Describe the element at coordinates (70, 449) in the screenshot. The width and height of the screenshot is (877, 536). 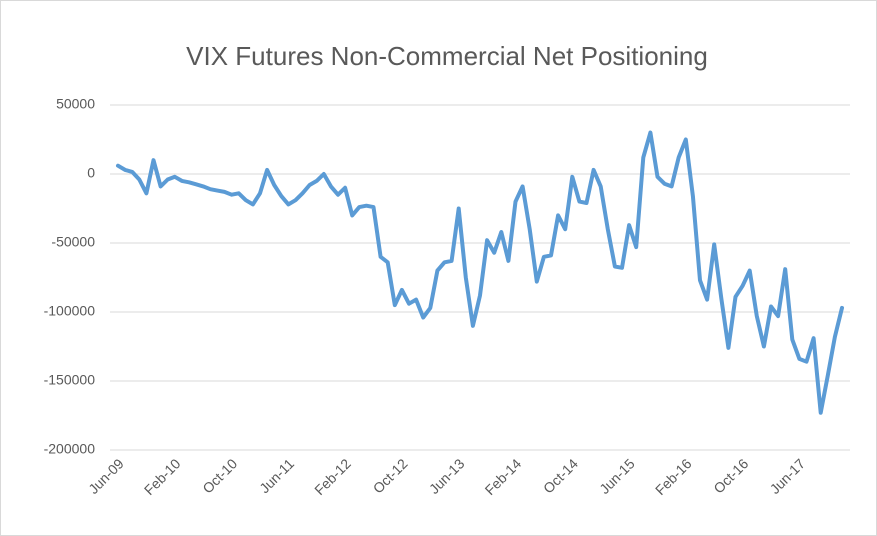
I see `y-tick-label: -200000` at that location.